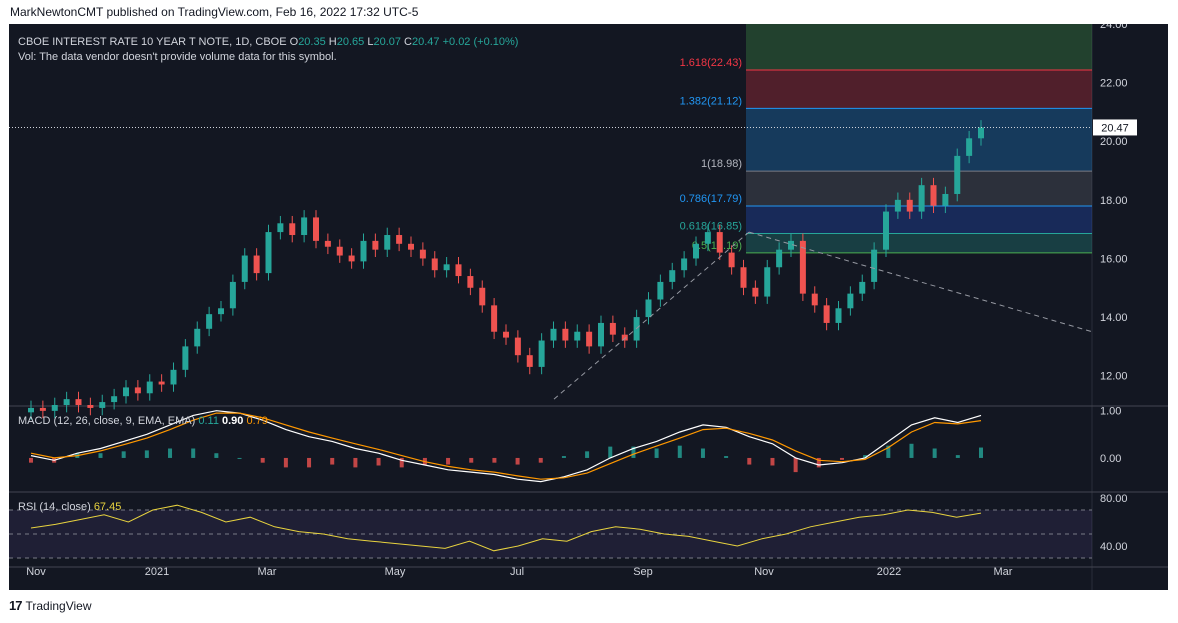 The image size is (1178, 623). What do you see at coordinates (387, 42) in the screenshot?
I see `low-value: 20.07` at bounding box center [387, 42].